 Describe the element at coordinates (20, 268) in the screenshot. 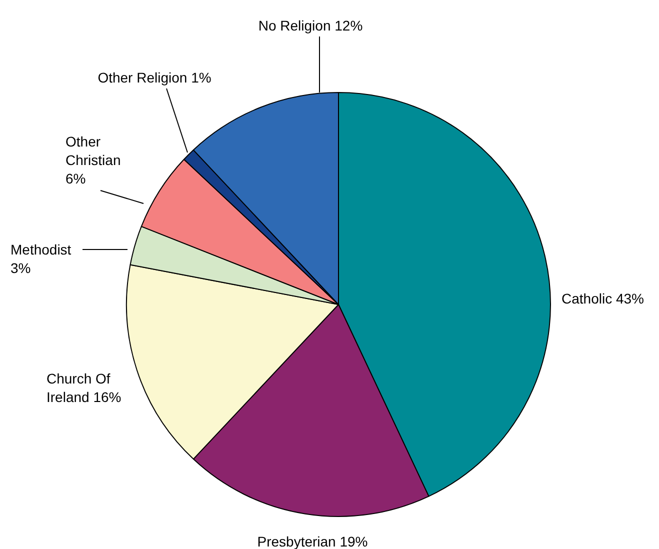

I see `data-label: 3%` at that location.